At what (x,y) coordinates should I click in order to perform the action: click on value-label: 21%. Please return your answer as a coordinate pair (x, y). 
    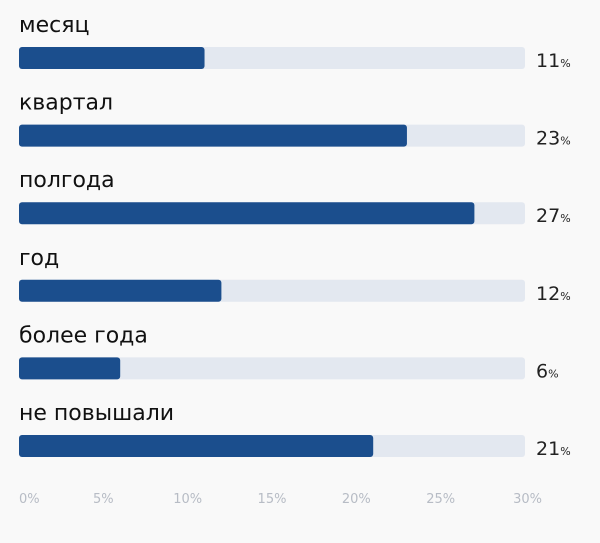
    Looking at the image, I should click on (553, 449).